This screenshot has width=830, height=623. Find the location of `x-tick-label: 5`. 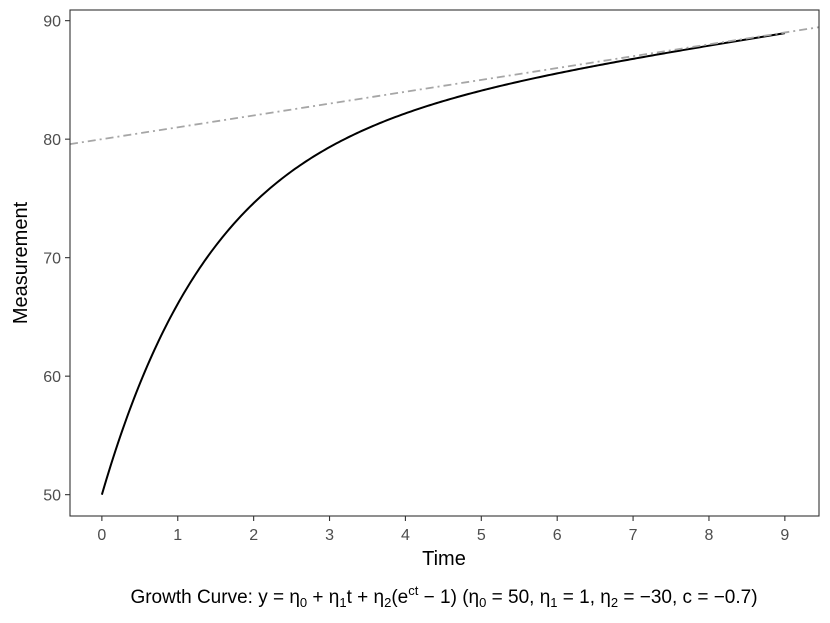

x-tick-label: 5 is located at coordinates (481, 535).